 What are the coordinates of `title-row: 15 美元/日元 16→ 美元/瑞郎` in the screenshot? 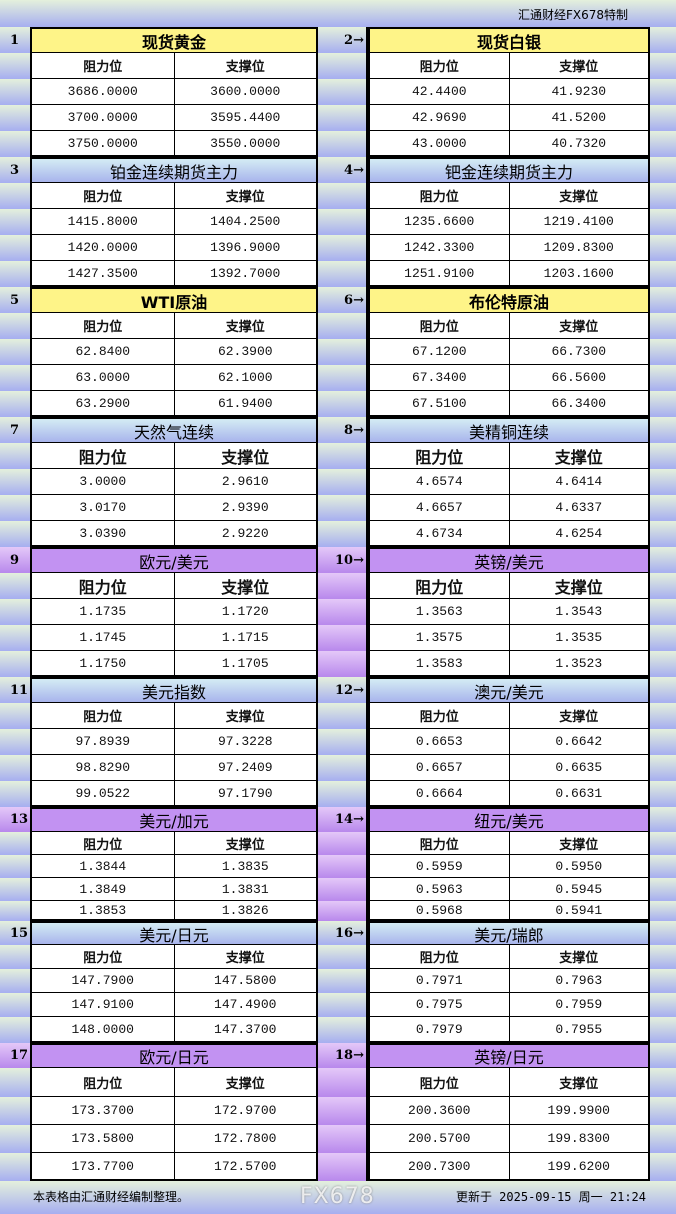 It's located at (338, 933).